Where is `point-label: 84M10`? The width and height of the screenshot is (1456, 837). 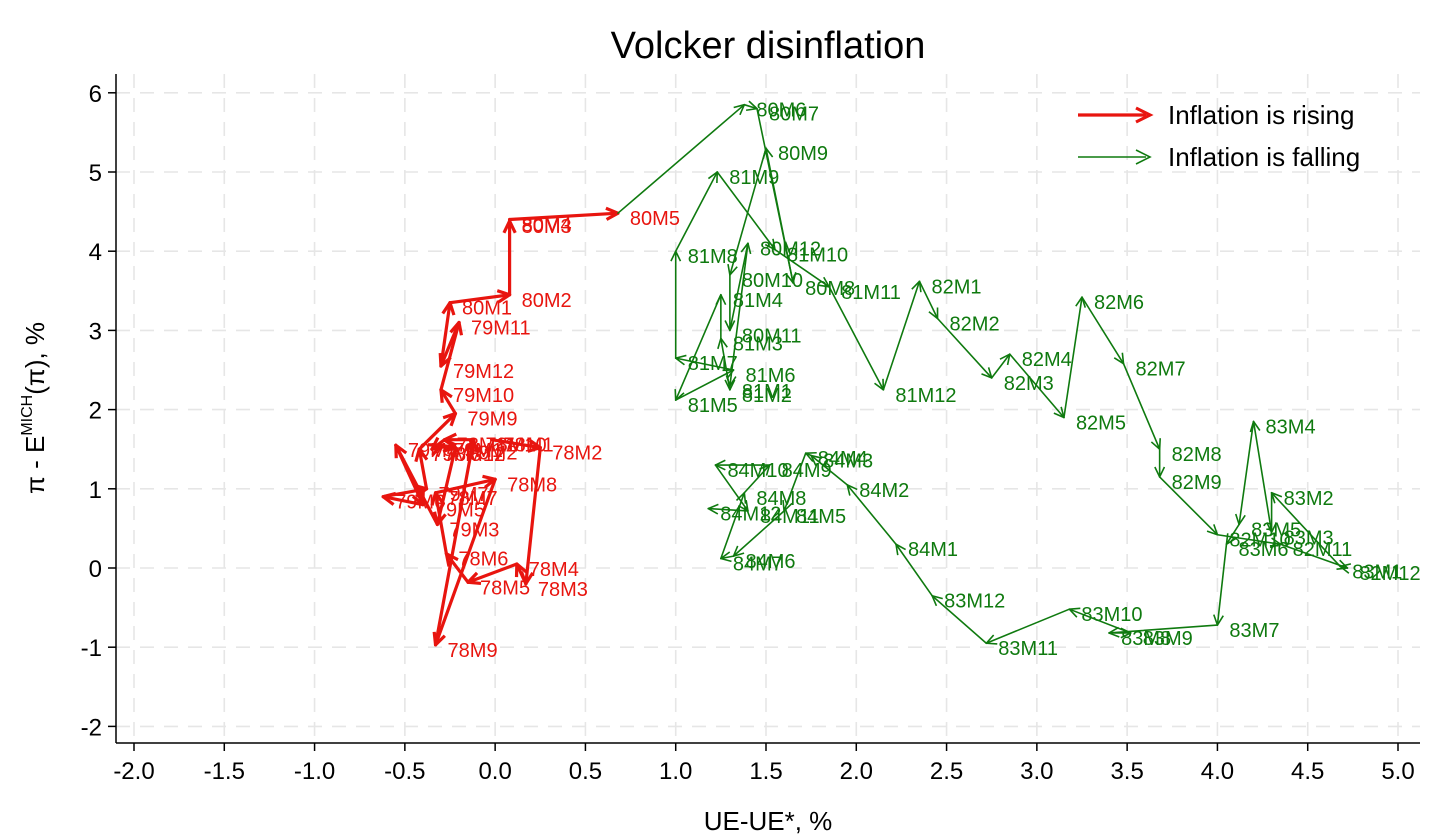 point-label: 84M10 is located at coordinates (757, 471).